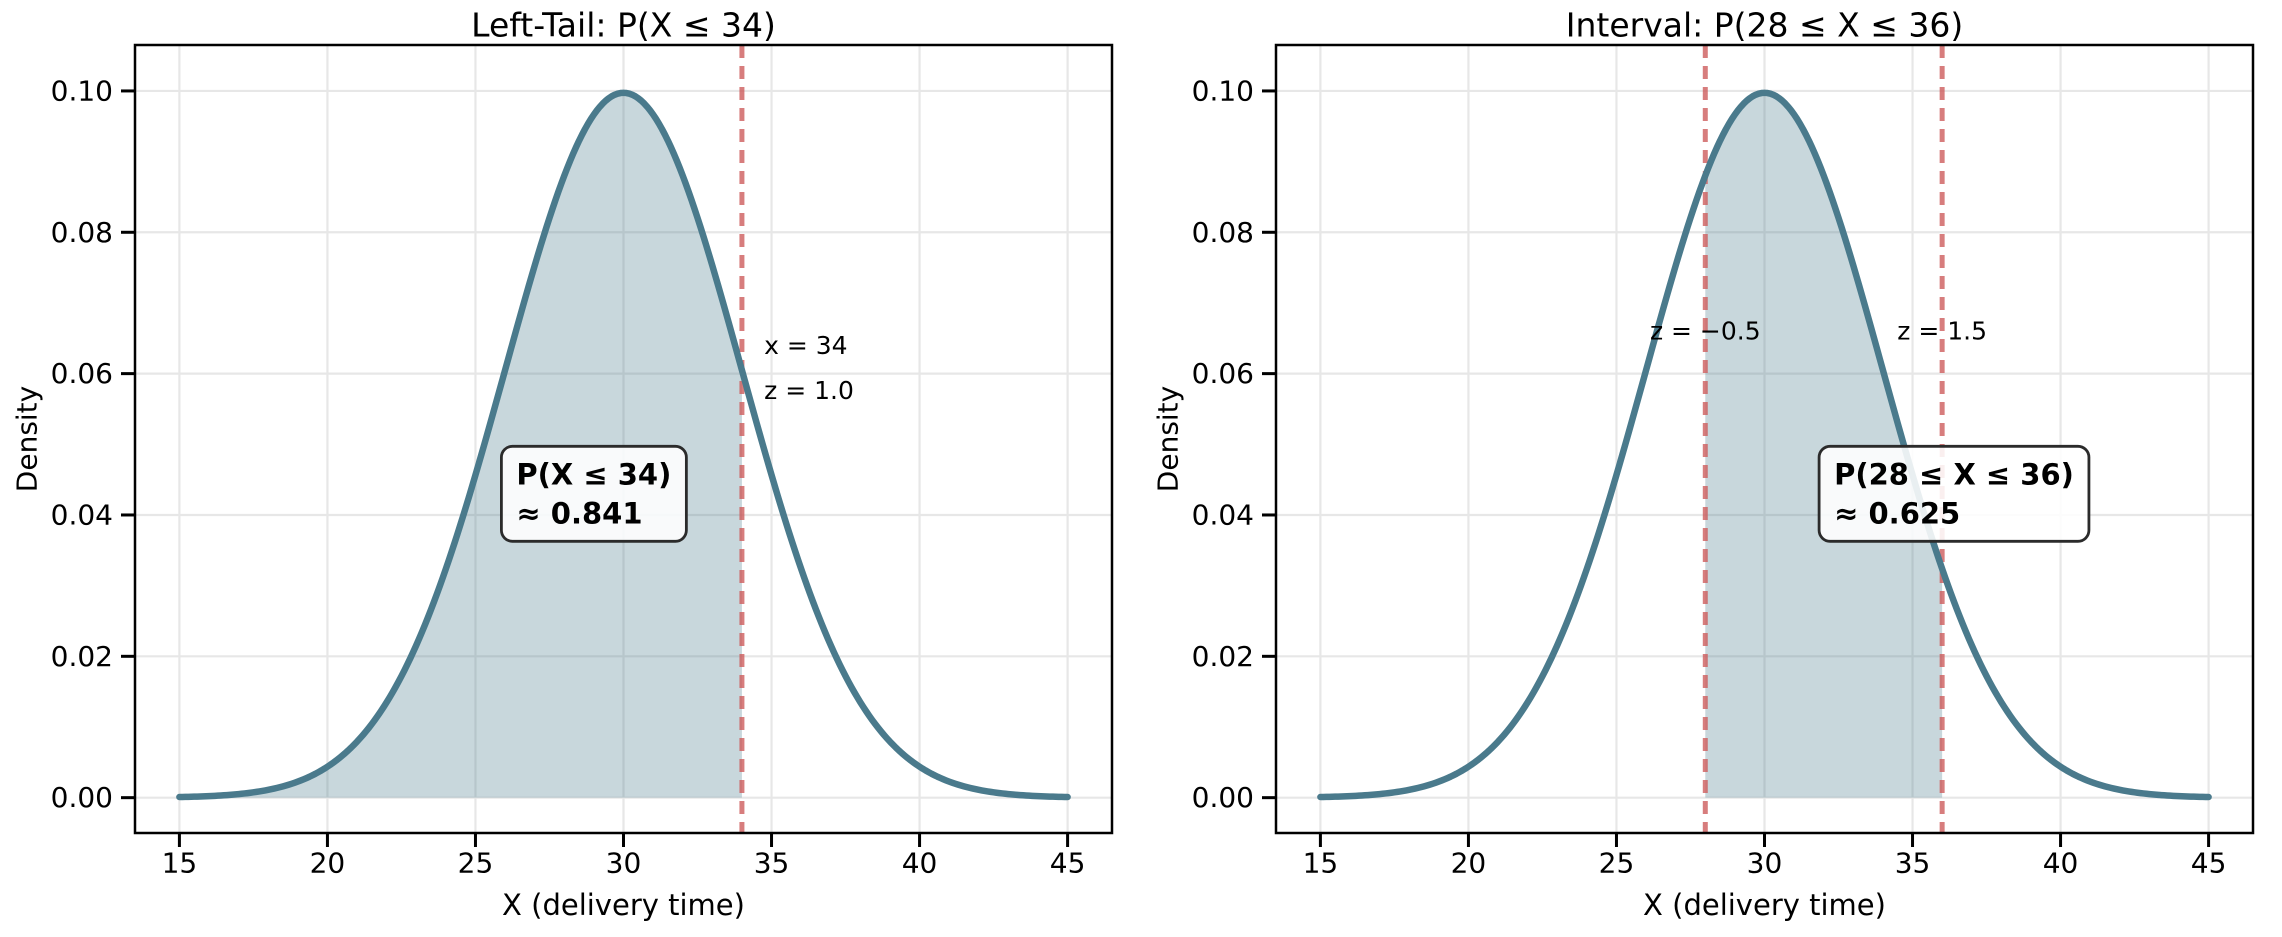 This screenshot has height=937, width=2282. Describe the element at coordinates (805, 345) in the screenshot. I see `annotation-line: x = 34` at that location.